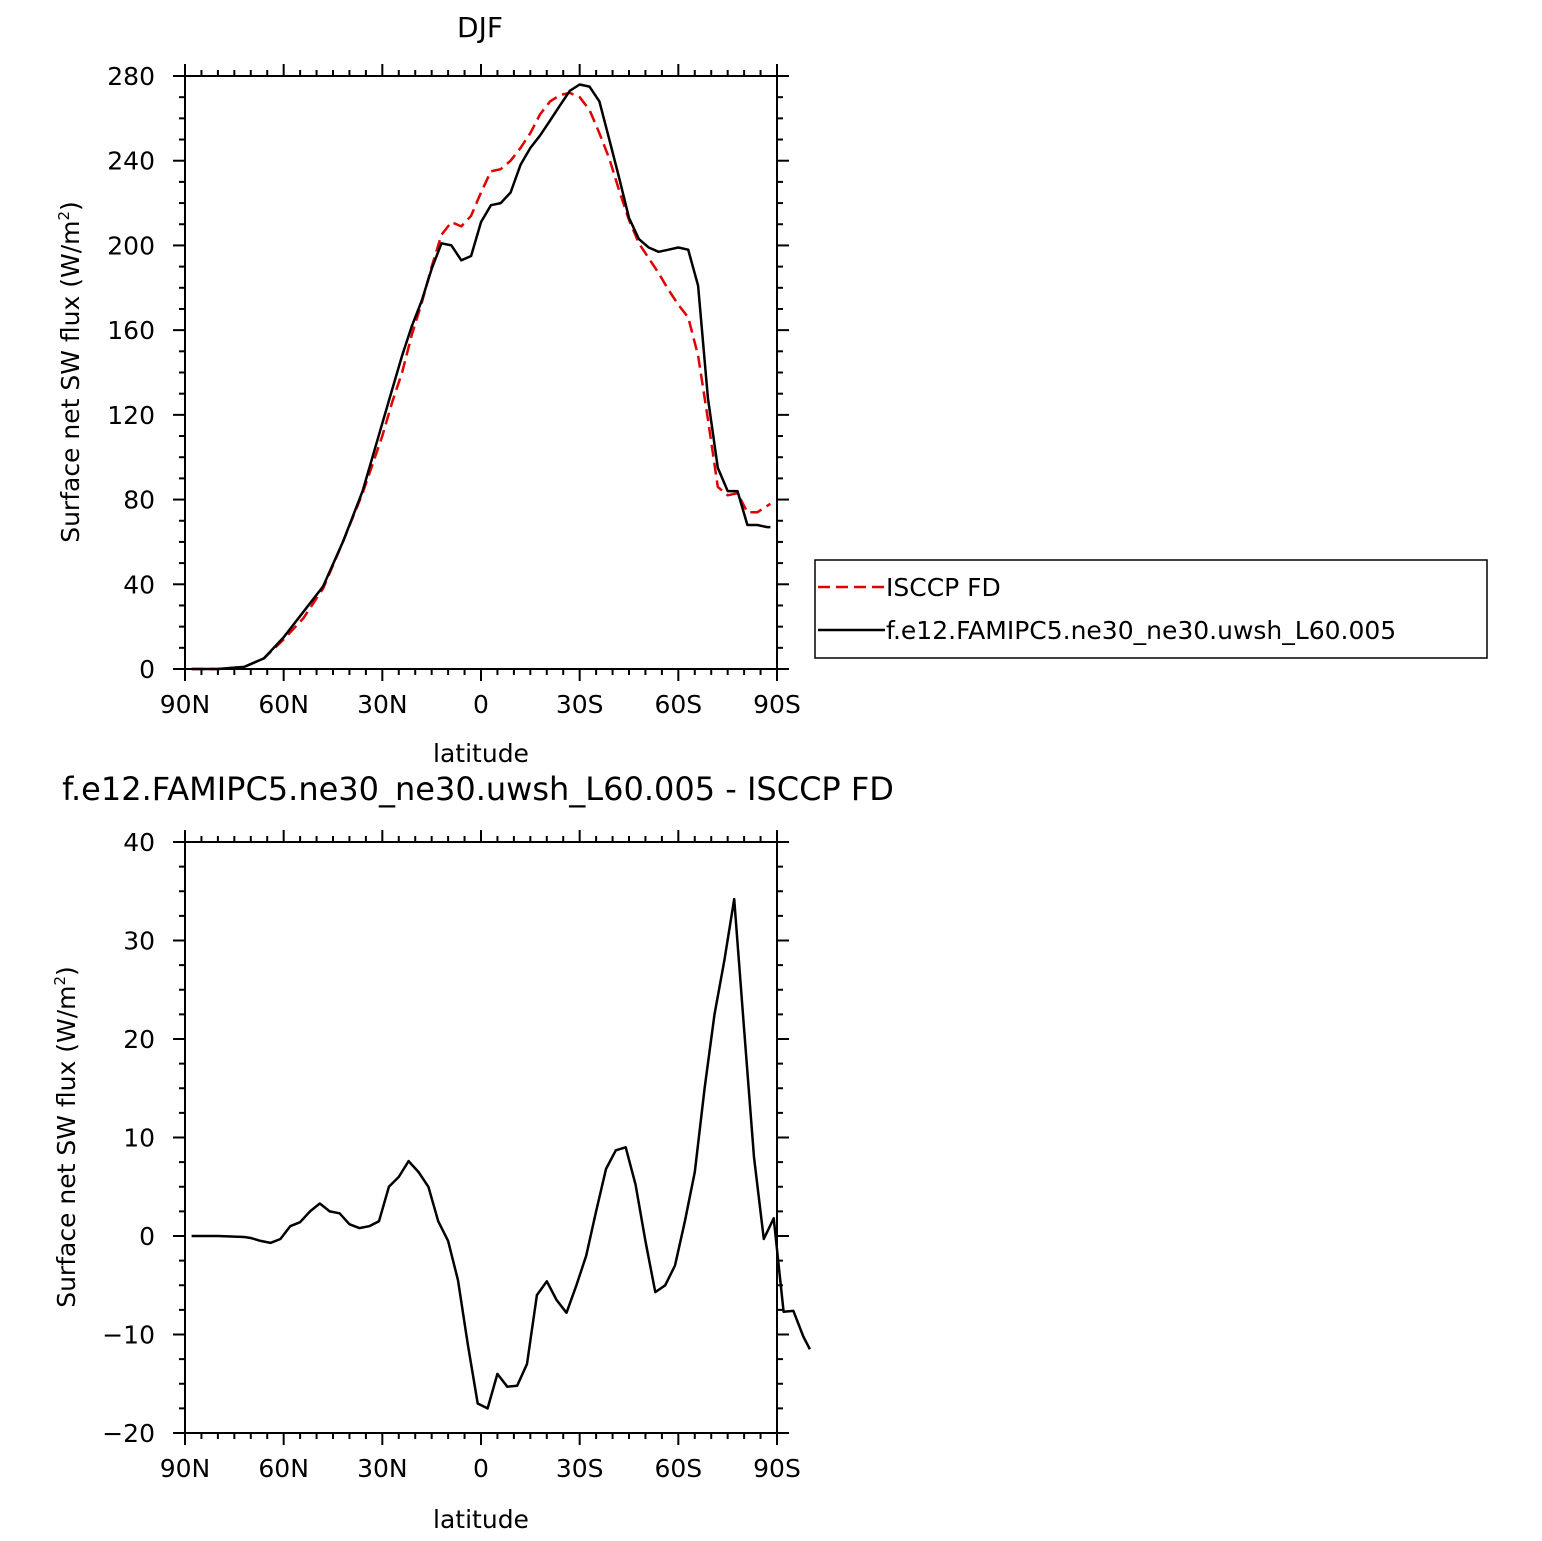 This screenshot has height=1541, width=1542. Describe the element at coordinates (139, 842) in the screenshot. I see `bottom-y-tick-label: 40` at that location.